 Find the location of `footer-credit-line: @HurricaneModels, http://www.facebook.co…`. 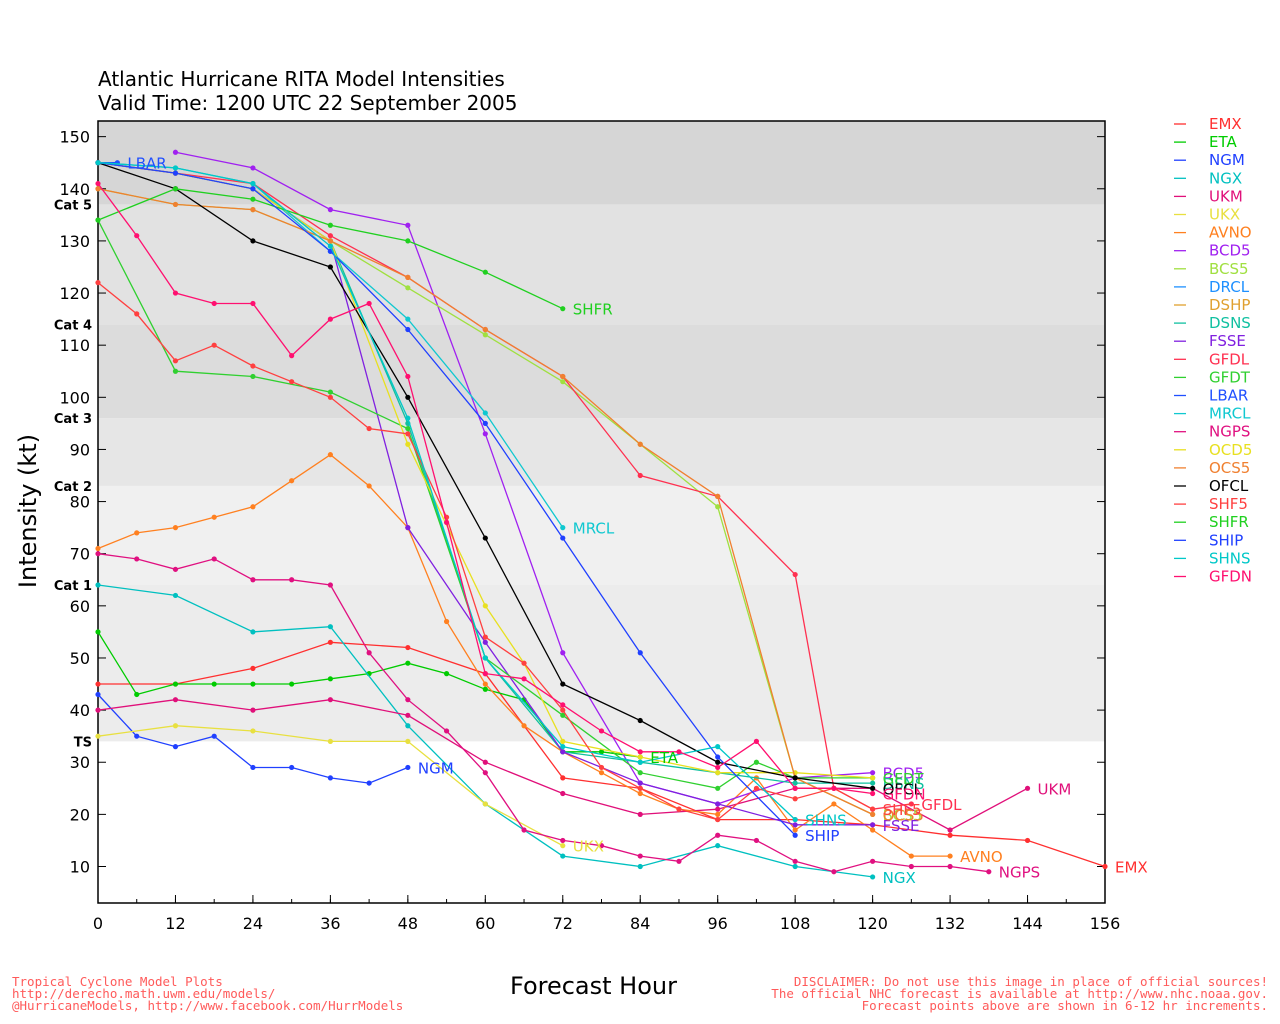

footer-credit-line: @HurricaneModels, http://www.facebook.co… is located at coordinates (208, 1005).